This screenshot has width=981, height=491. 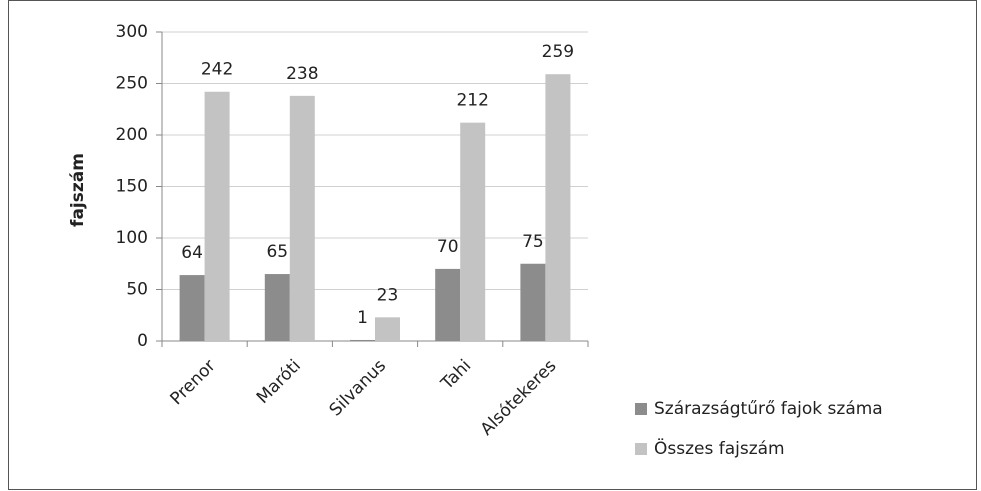 What do you see at coordinates (558, 52) in the screenshot?
I see `data-label: 259` at bounding box center [558, 52].